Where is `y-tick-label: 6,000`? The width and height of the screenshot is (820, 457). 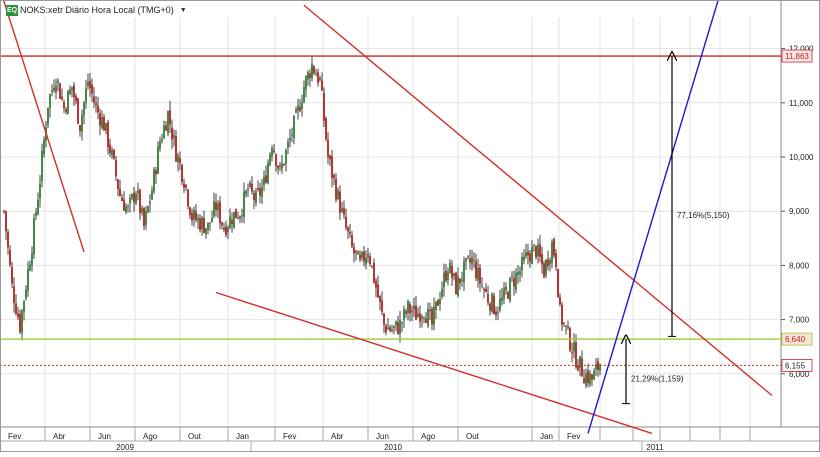 y-tick-label: 6,000 is located at coordinates (799, 374).